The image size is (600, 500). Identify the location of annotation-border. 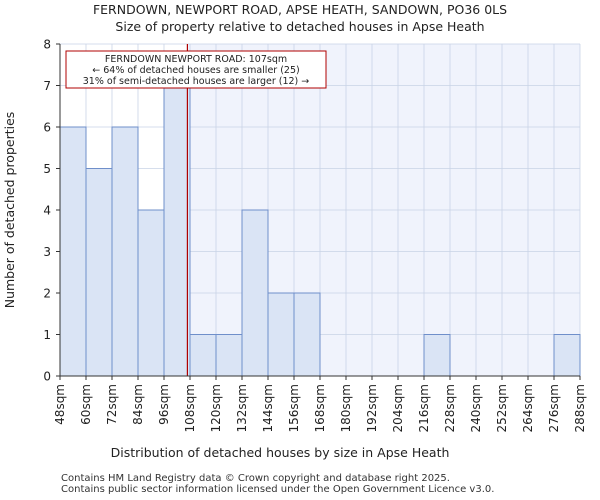
(196, 69).